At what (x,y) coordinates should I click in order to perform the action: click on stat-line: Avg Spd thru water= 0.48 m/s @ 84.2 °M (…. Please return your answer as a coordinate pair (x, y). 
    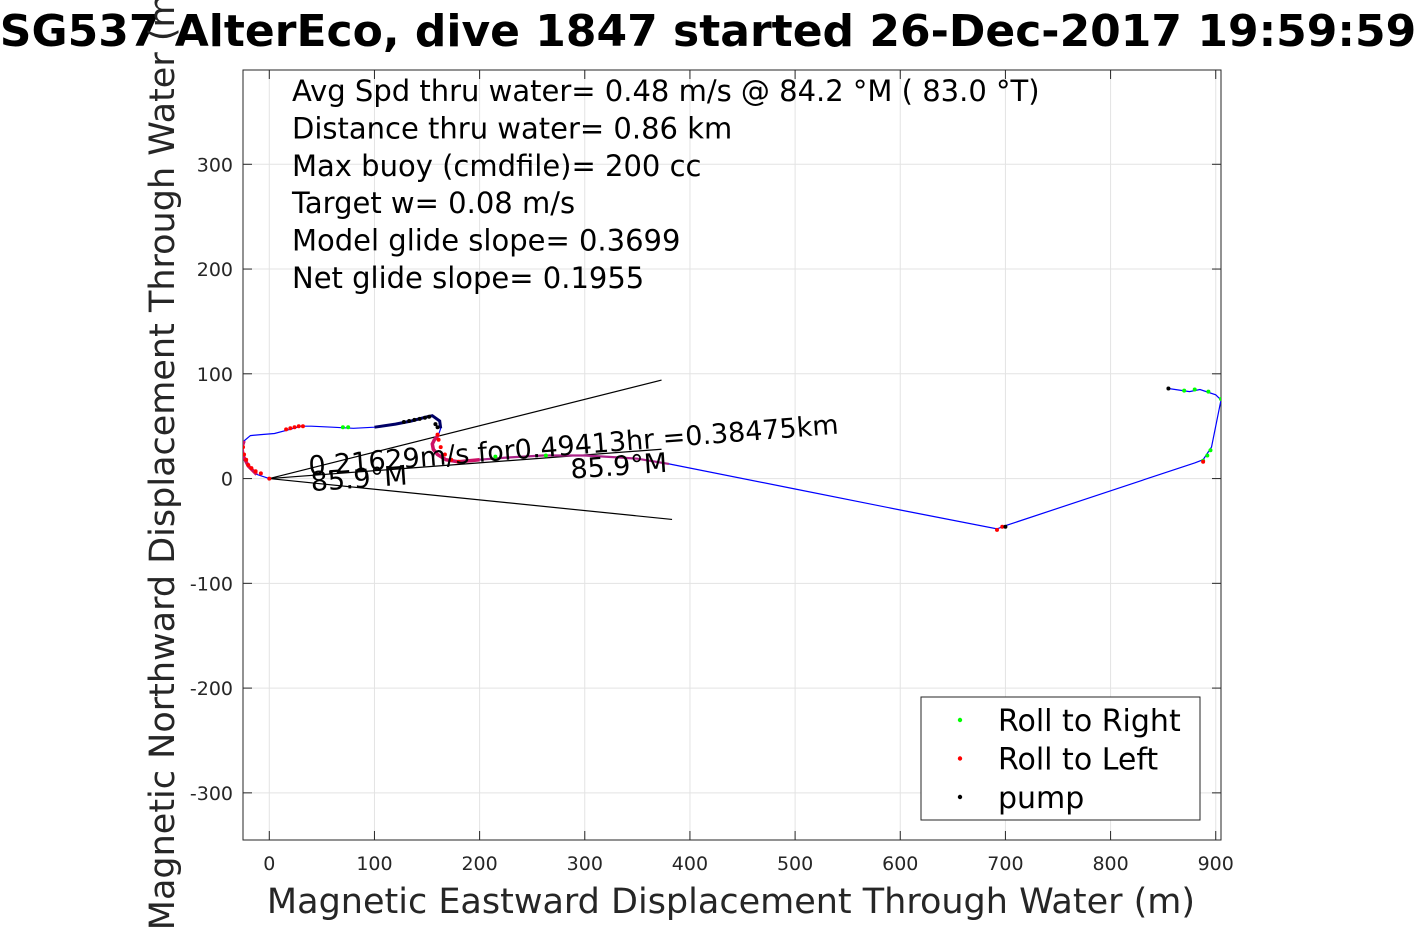
    Looking at the image, I should click on (666, 91).